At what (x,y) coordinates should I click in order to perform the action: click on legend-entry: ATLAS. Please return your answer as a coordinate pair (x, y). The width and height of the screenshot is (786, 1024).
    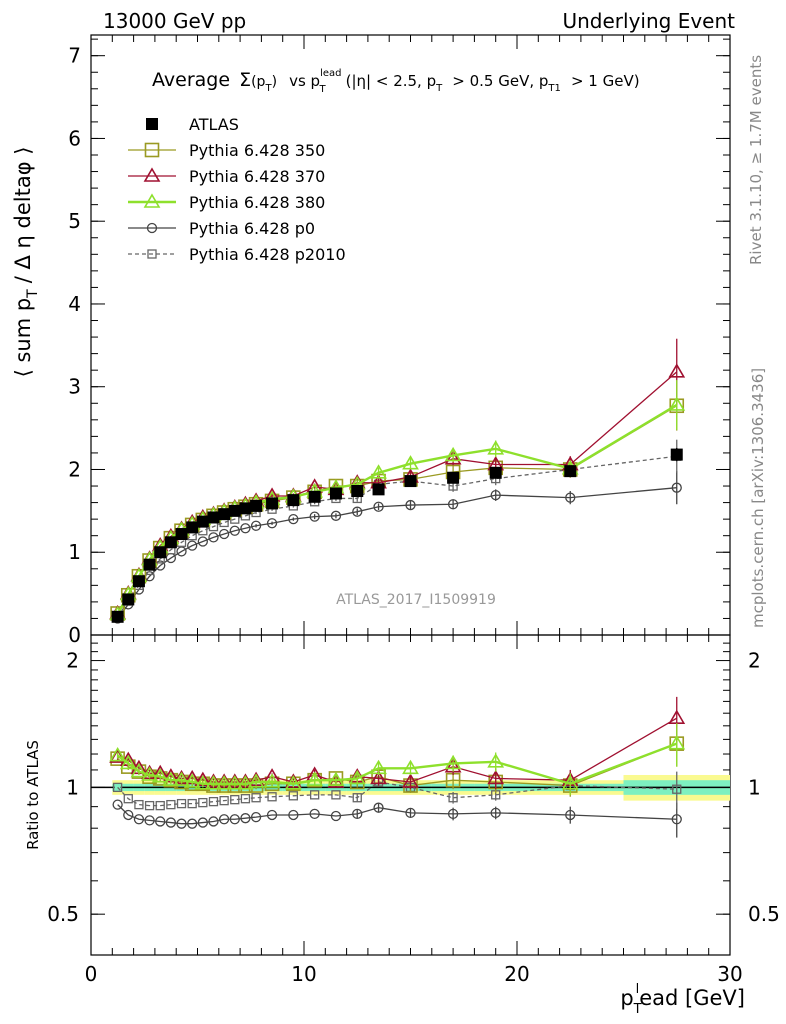
    Looking at the image, I should click on (192, 124).